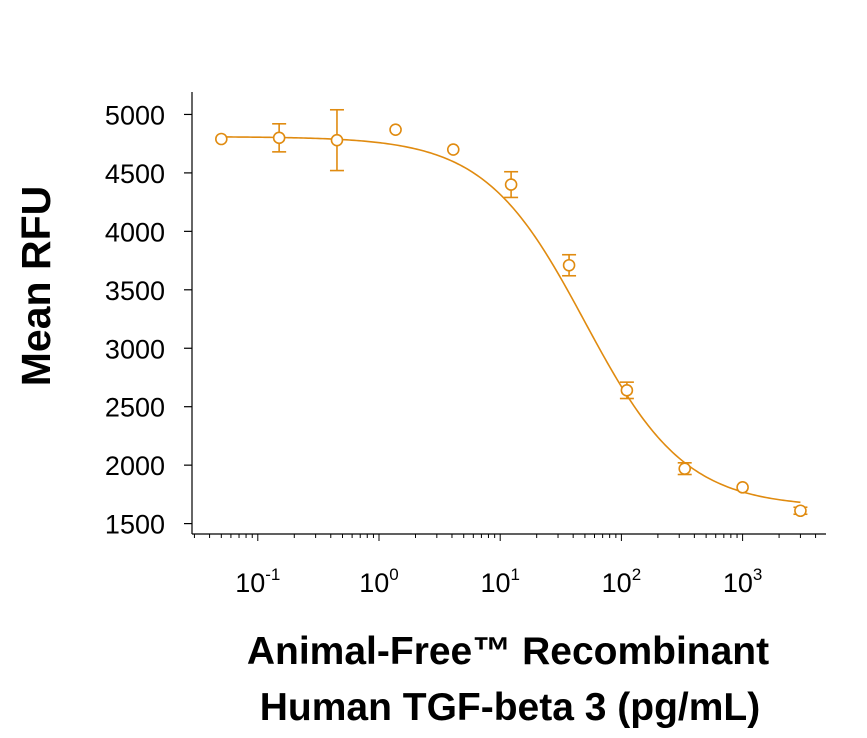 Image resolution: width=867 pixels, height=738 pixels. I want to click on x-tick-label: 10⁰, so click(379, 581).